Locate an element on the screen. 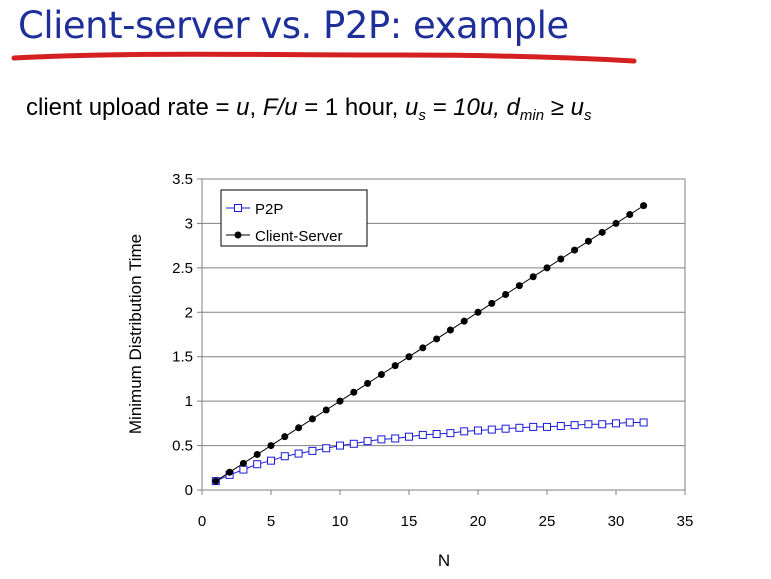 Image resolution: width=771 pixels, height=579 pixels. x-tick-label-7: 35 is located at coordinates (685, 521).